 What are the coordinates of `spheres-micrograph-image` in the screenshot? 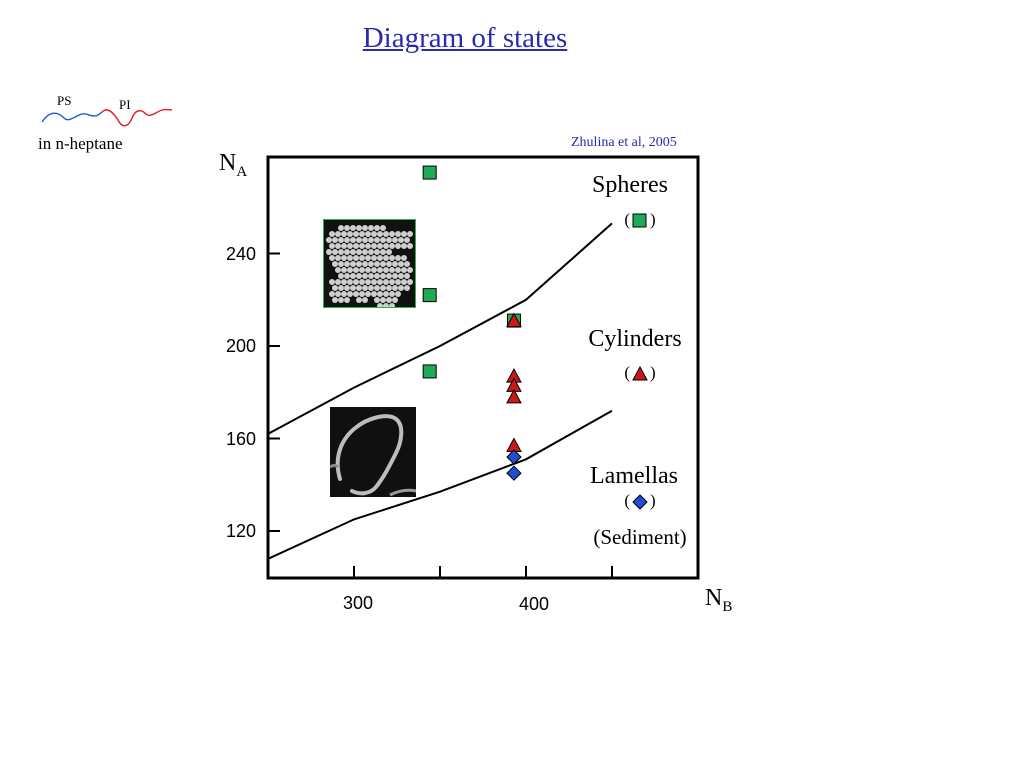 It's located at (369, 263).